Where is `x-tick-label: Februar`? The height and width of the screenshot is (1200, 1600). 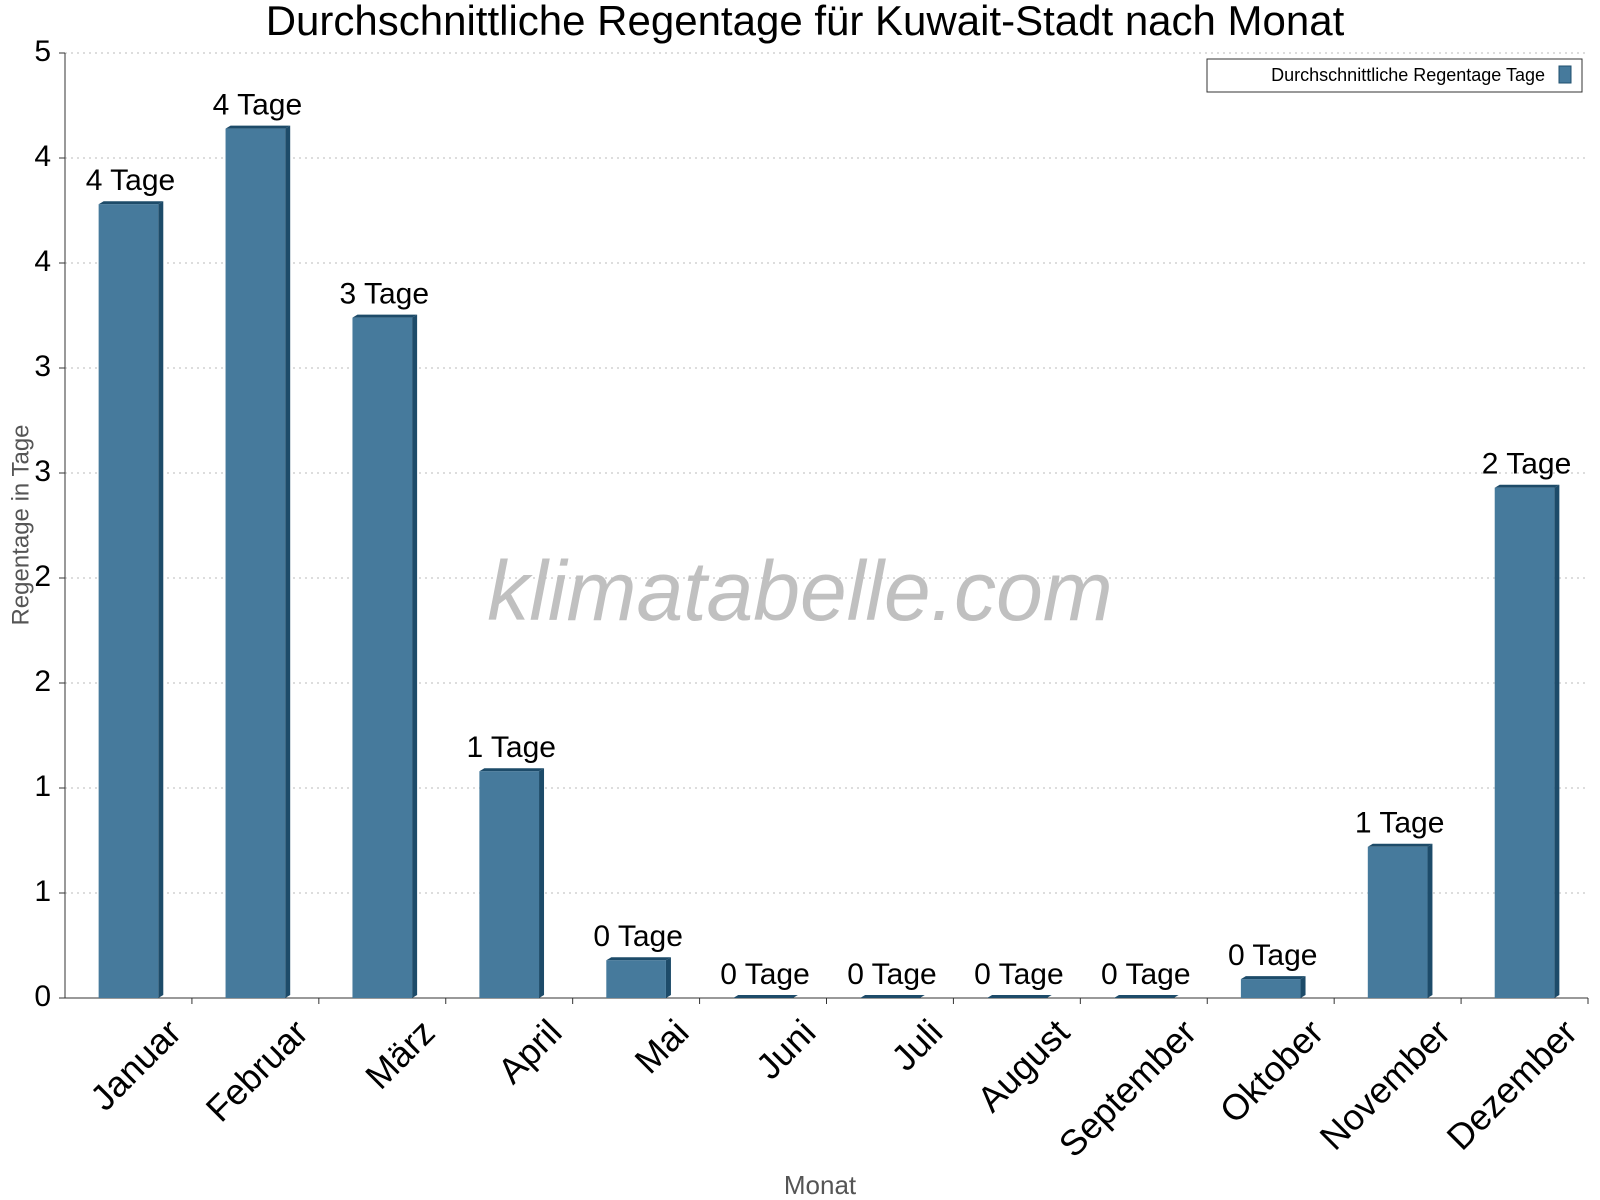 x-tick-label: Februar is located at coordinates (257, 1070).